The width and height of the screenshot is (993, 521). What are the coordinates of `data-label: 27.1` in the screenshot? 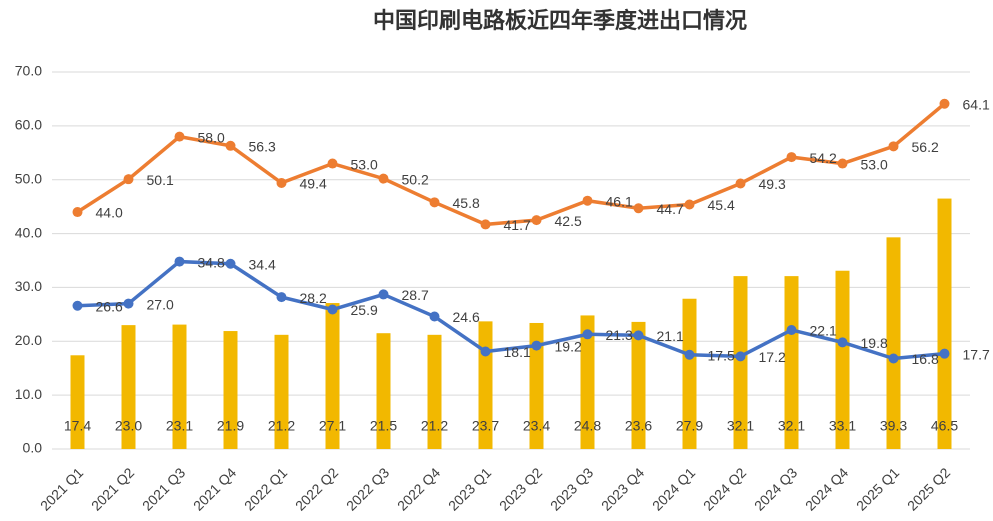 It's located at (332, 426).